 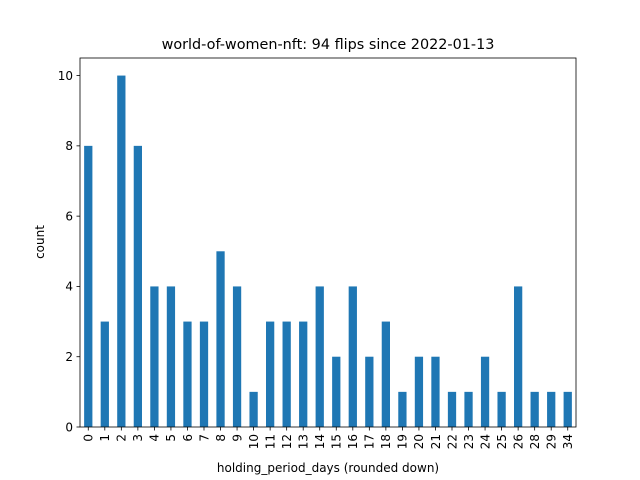 What do you see at coordinates (328, 468) in the screenshot?
I see `x-axis-label: holding_period_days (rounded down)` at bounding box center [328, 468].